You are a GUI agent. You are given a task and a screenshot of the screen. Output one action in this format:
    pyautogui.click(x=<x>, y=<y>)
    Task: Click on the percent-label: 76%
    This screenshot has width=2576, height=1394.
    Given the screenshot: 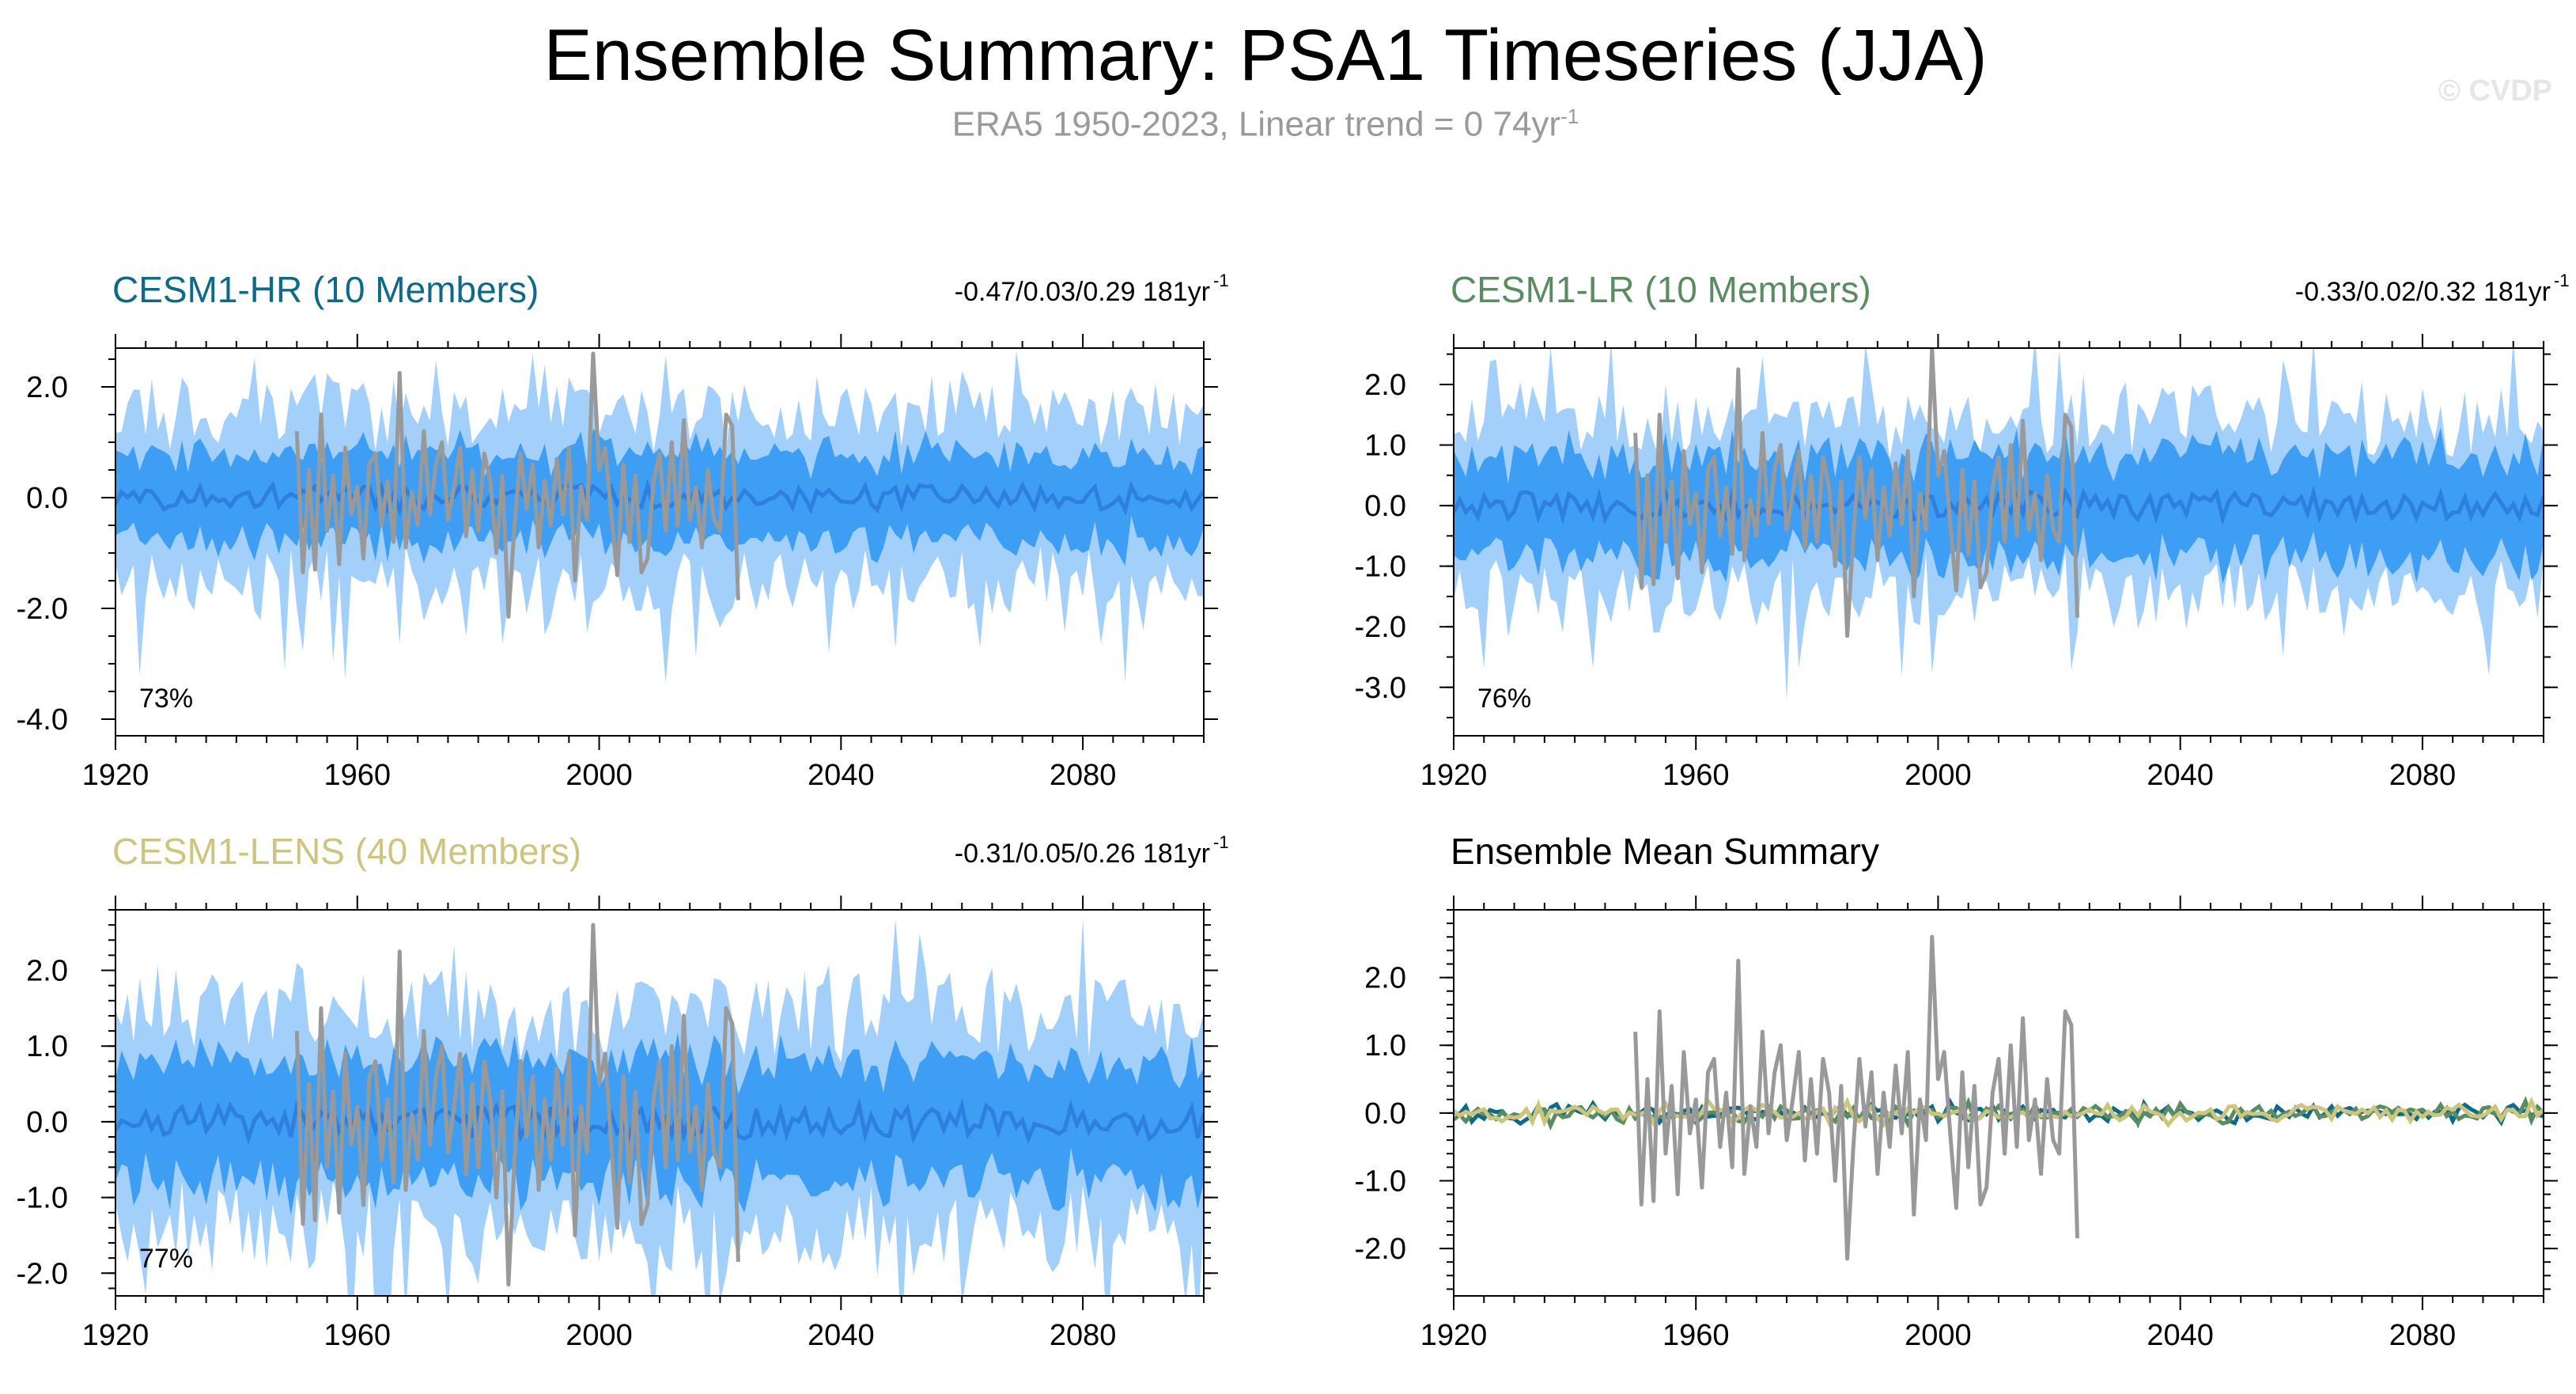 What is the action you would take?
    pyautogui.click(x=1504, y=699)
    